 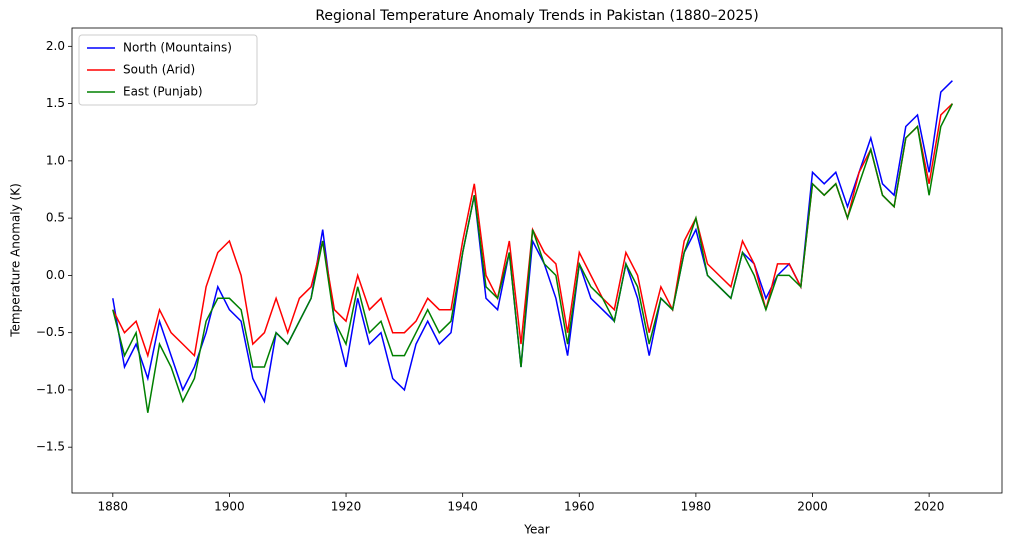 What do you see at coordinates (579, 507) in the screenshot?
I see `x-tick-label: 1960` at bounding box center [579, 507].